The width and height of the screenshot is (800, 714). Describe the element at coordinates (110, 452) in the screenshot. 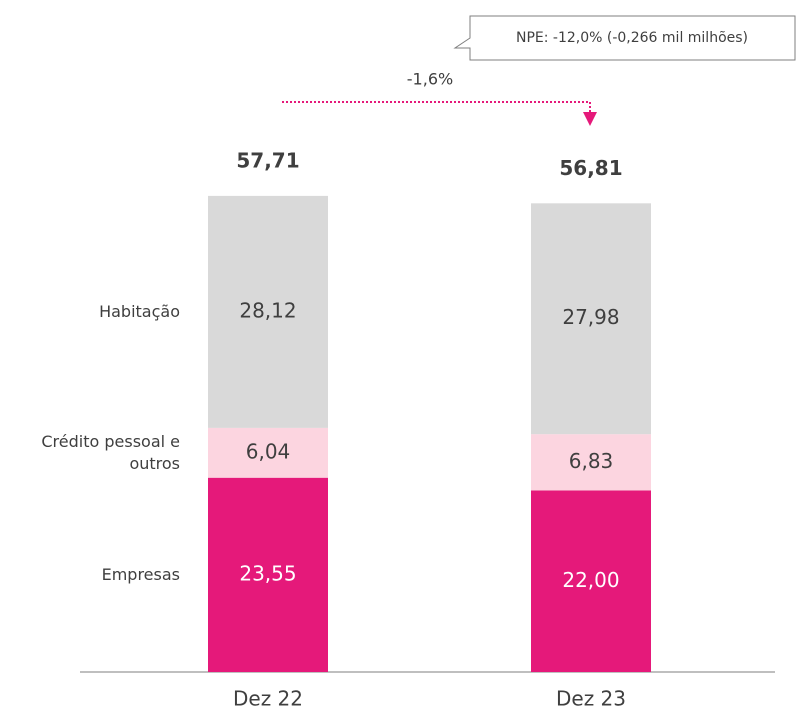

I see `series-label: Crédito pessoal e outros` at that location.